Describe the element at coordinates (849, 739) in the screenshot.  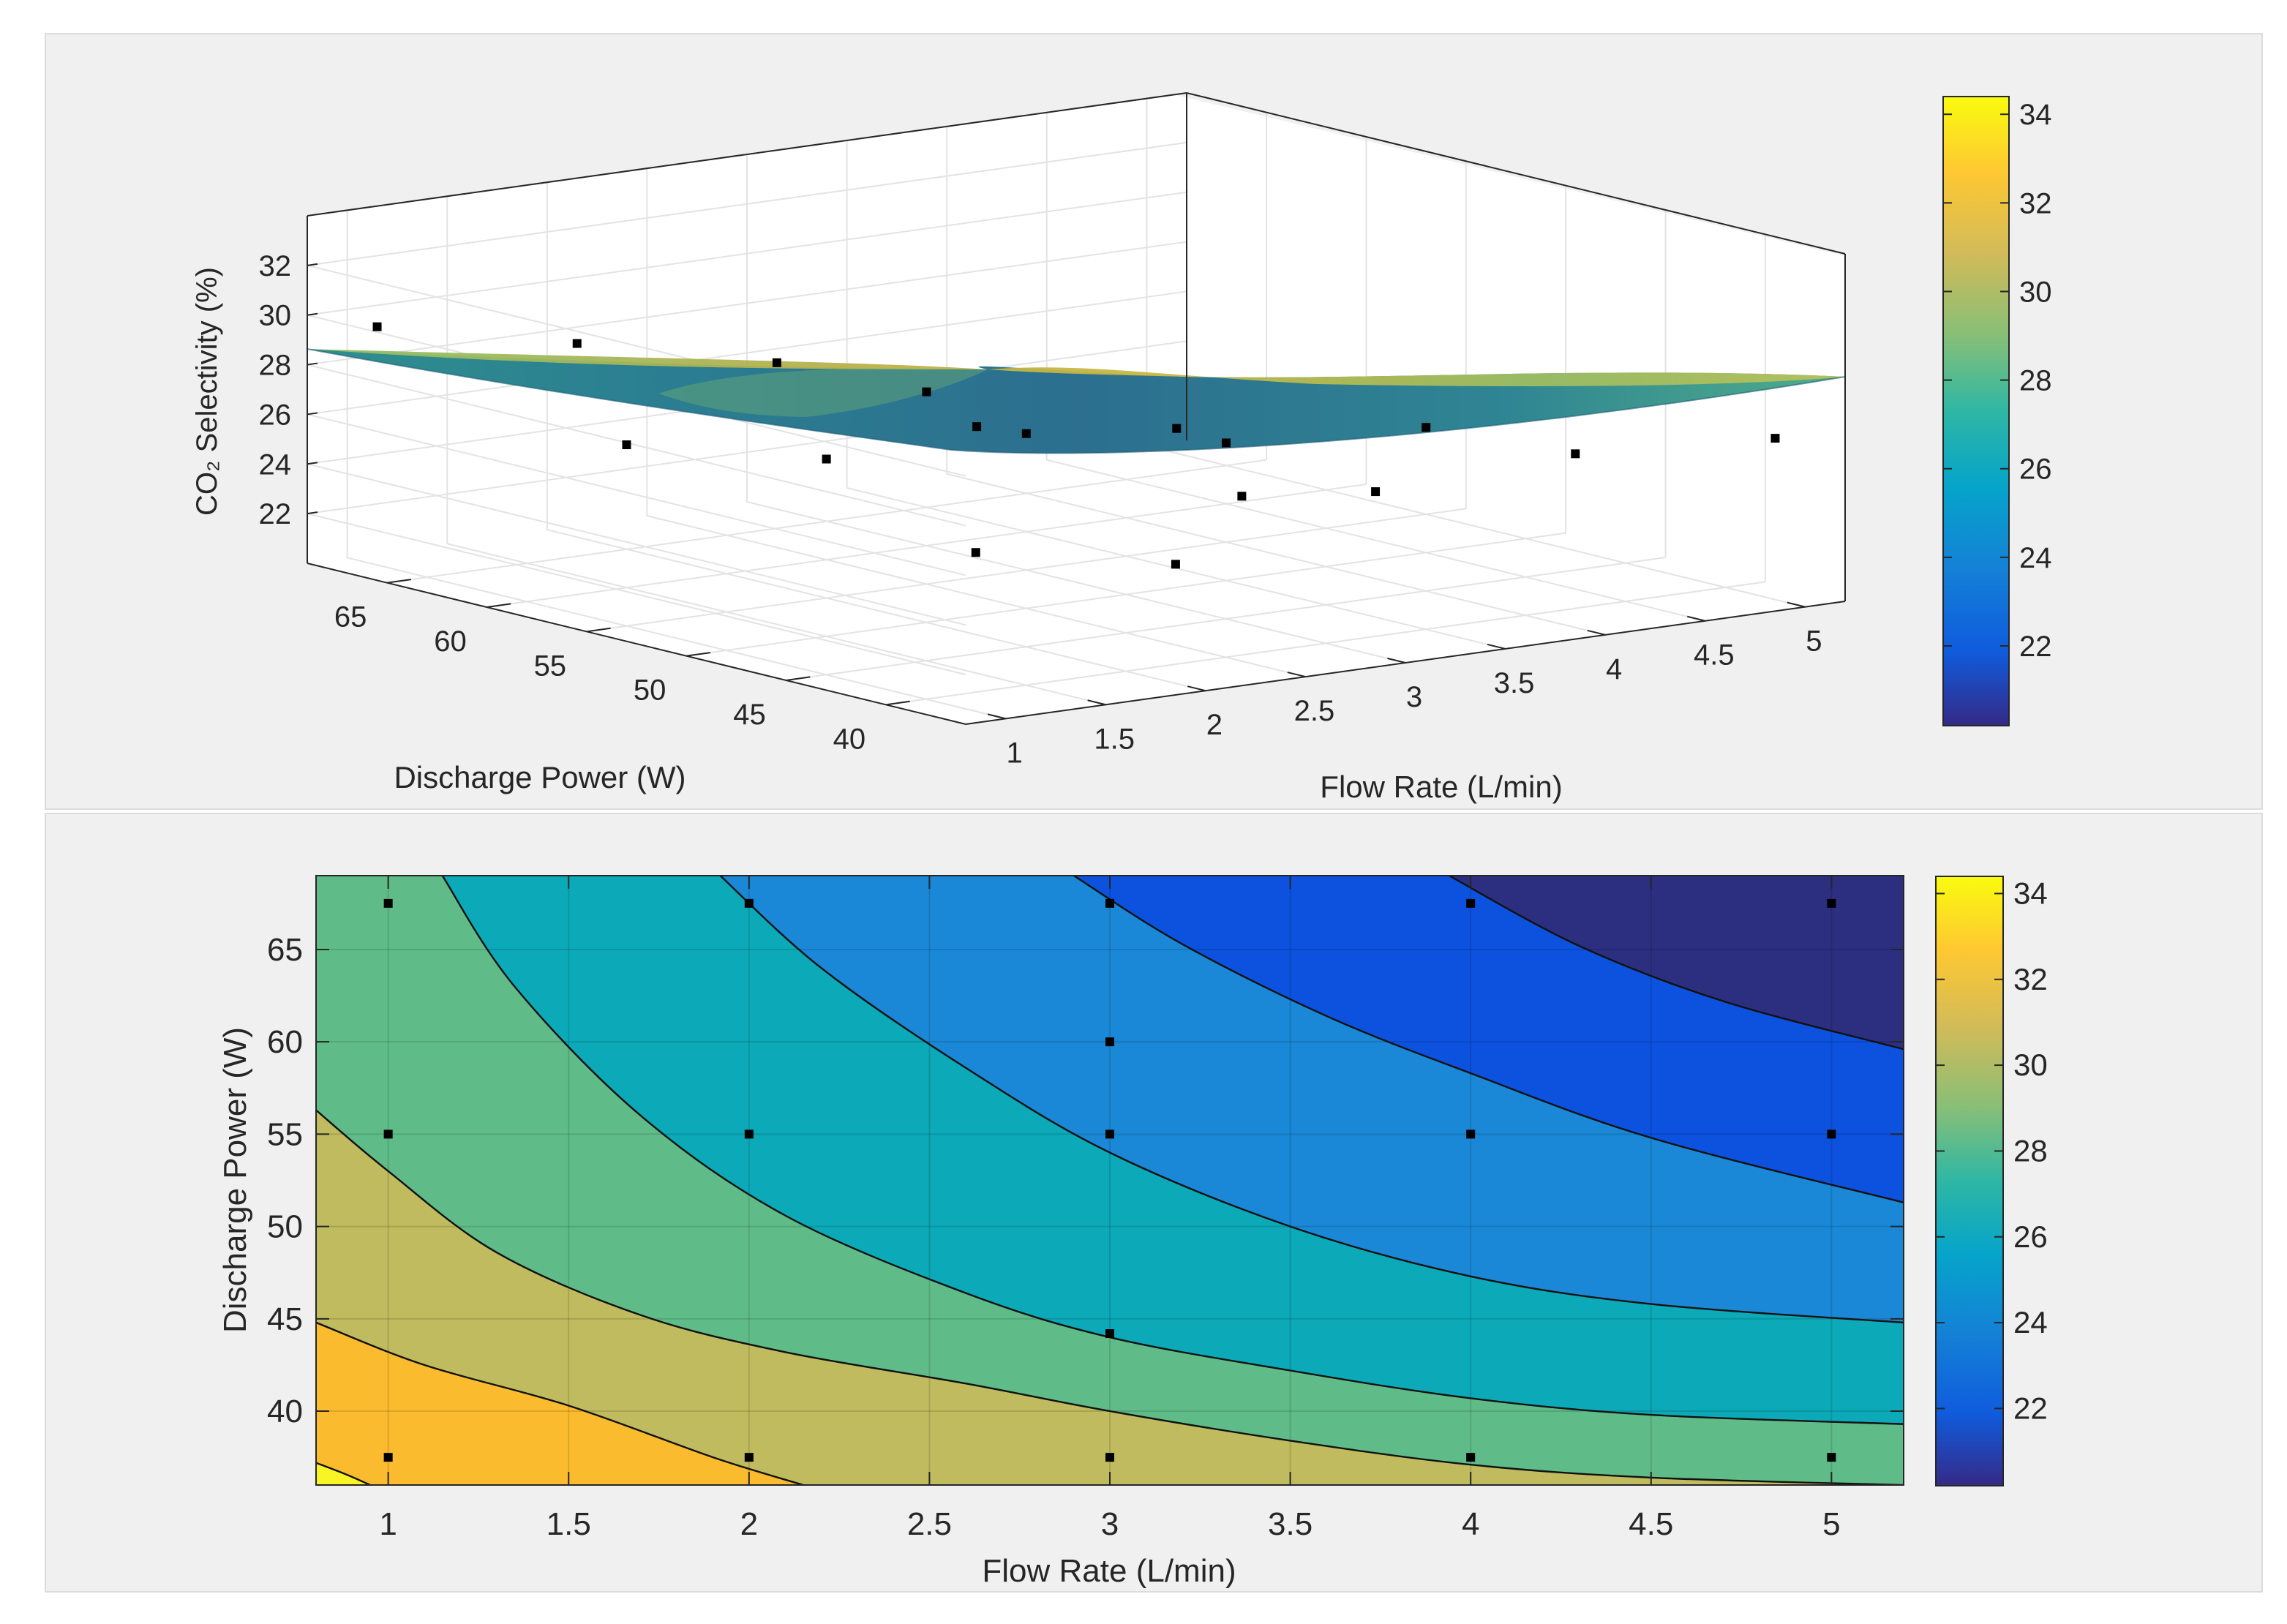
I see `tick-label-y3d: 40` at that location.